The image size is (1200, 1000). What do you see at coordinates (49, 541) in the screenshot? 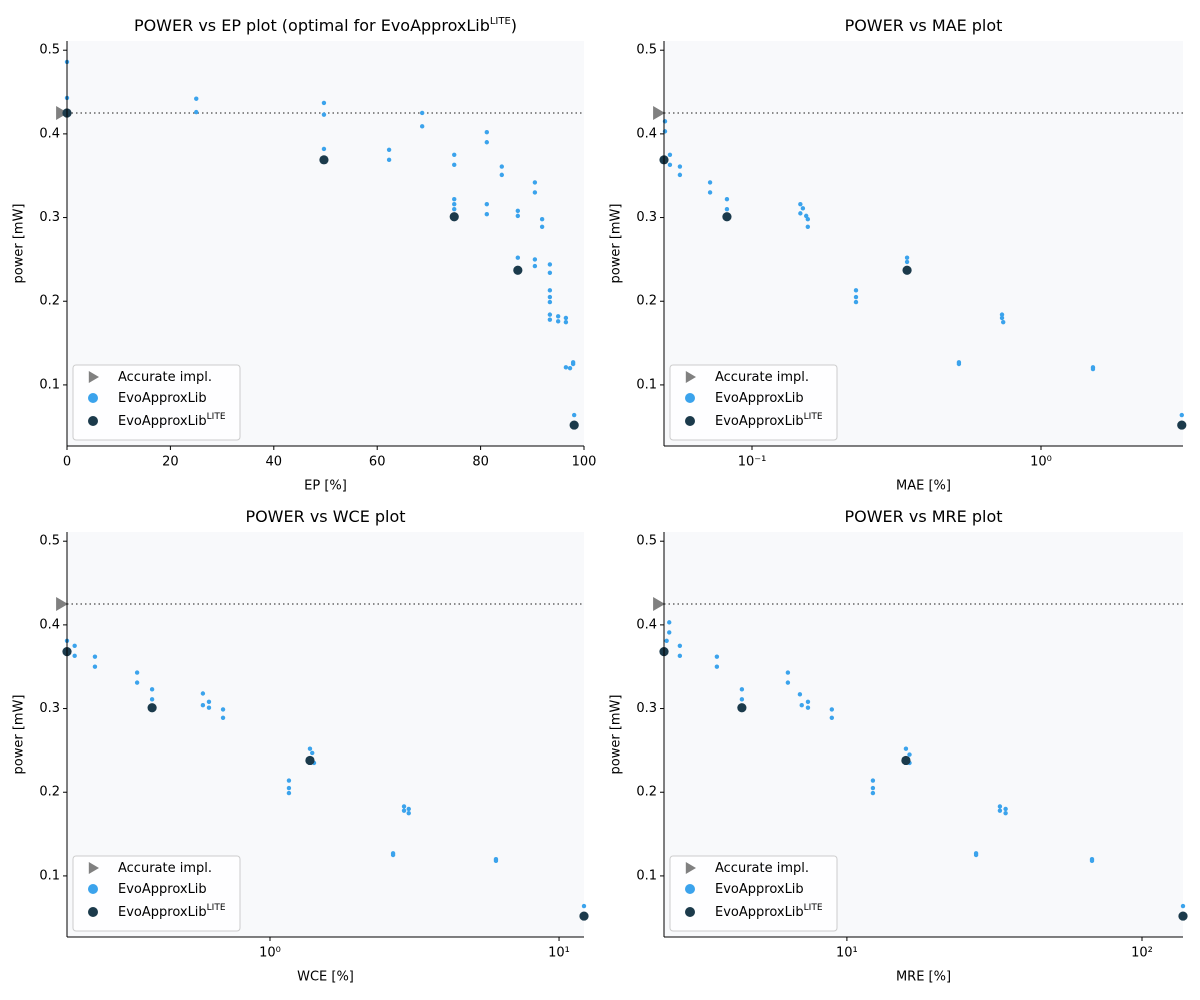
I see `y-tick-label: 0.5` at bounding box center [49, 541].